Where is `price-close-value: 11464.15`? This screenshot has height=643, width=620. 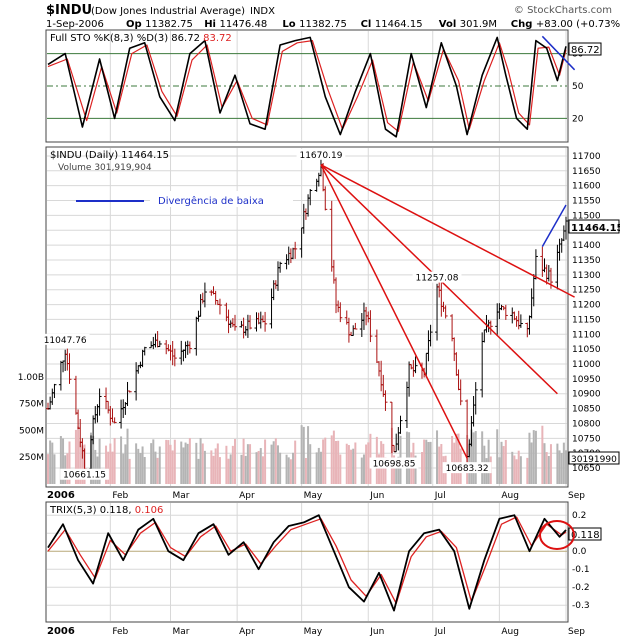 price-close-value: 11464.15 is located at coordinates (145, 155).